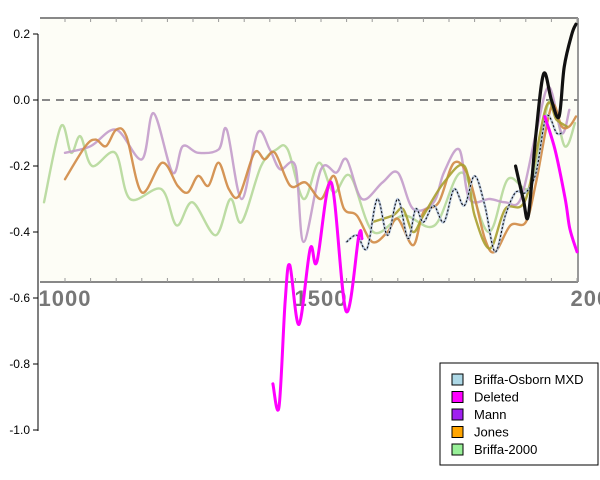  What do you see at coordinates (529, 379) in the screenshot?
I see `legend-label: Briffa-Osborn MXD` at bounding box center [529, 379].